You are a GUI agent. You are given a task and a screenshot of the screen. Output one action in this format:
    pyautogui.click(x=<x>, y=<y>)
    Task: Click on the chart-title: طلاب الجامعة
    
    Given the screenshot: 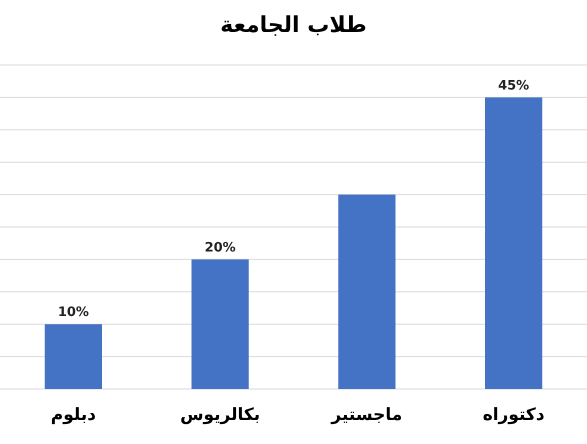 What is the action you would take?
    pyautogui.click(x=293, y=25)
    